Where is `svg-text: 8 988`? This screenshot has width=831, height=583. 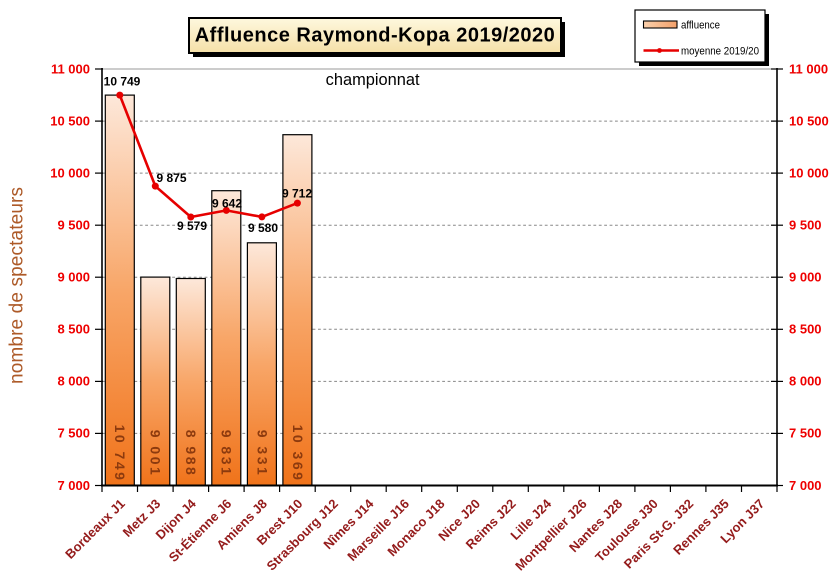
svg-text: 8 988 is located at coordinates (191, 454).